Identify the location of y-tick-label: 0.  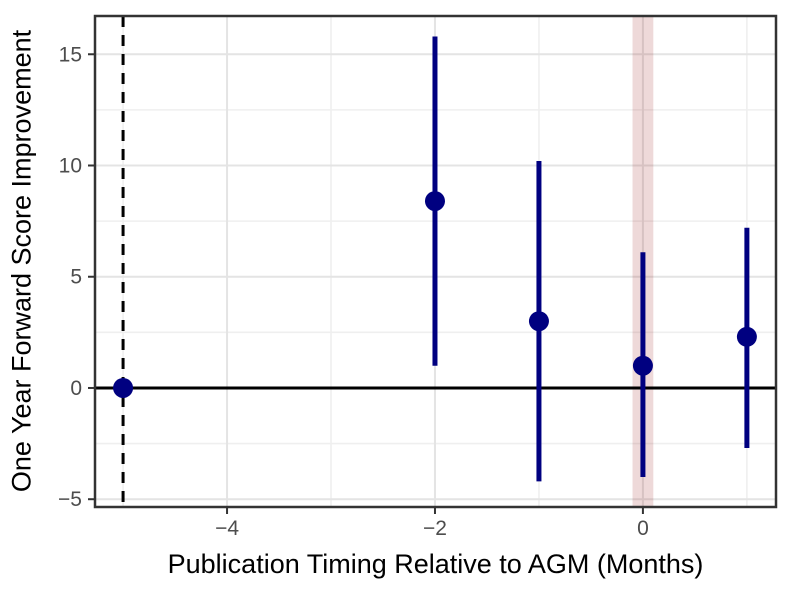
(76, 388).